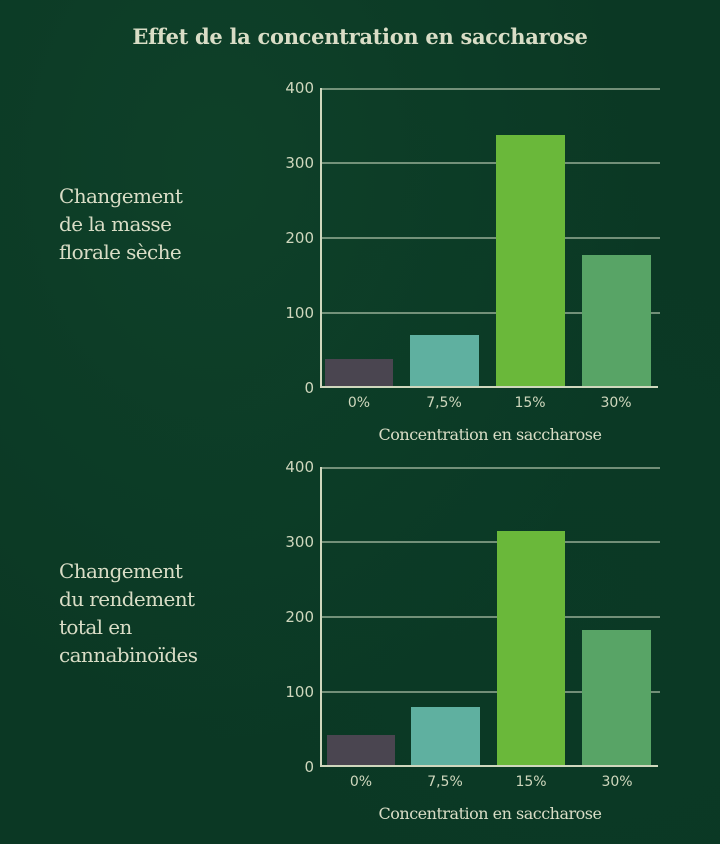 This screenshot has height=844, width=720. I want to click on panel-1-label-line: de la masse, so click(115, 224).